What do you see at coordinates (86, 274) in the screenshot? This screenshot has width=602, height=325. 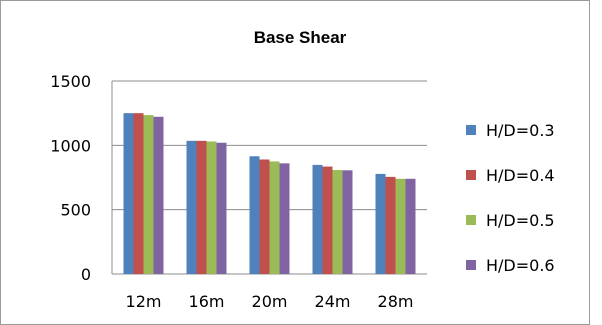 I see `y-tick-label: 0` at bounding box center [86, 274].